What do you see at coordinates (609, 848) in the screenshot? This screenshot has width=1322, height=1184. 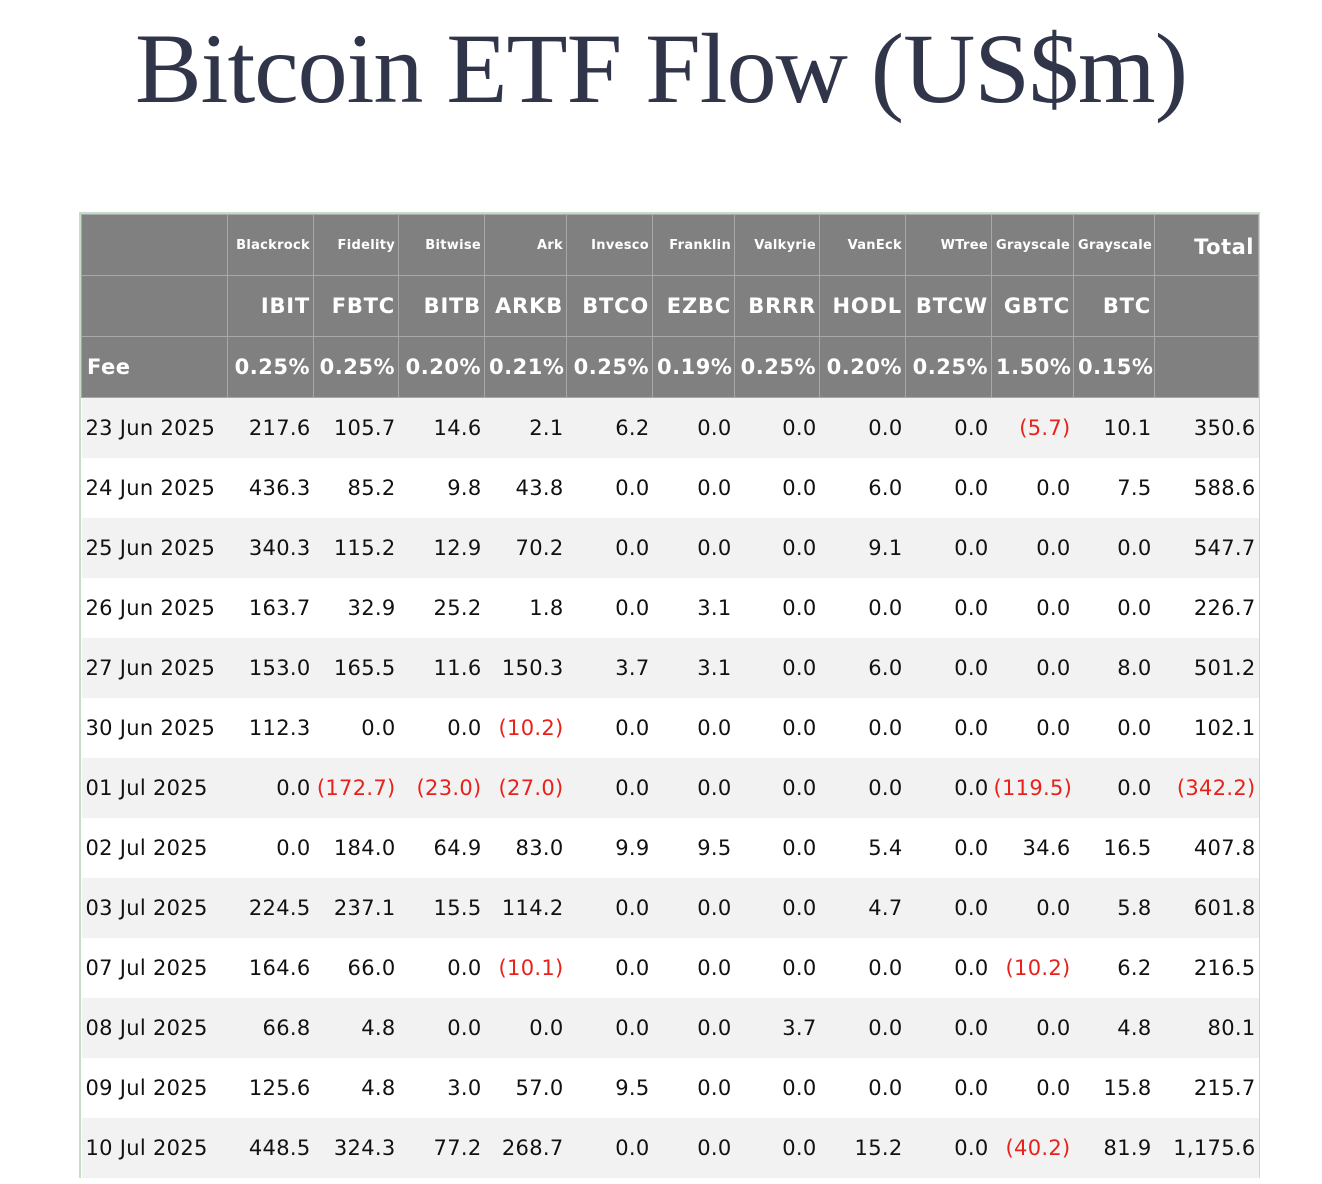 I see `flow-cell-btco: 9.9` at bounding box center [609, 848].